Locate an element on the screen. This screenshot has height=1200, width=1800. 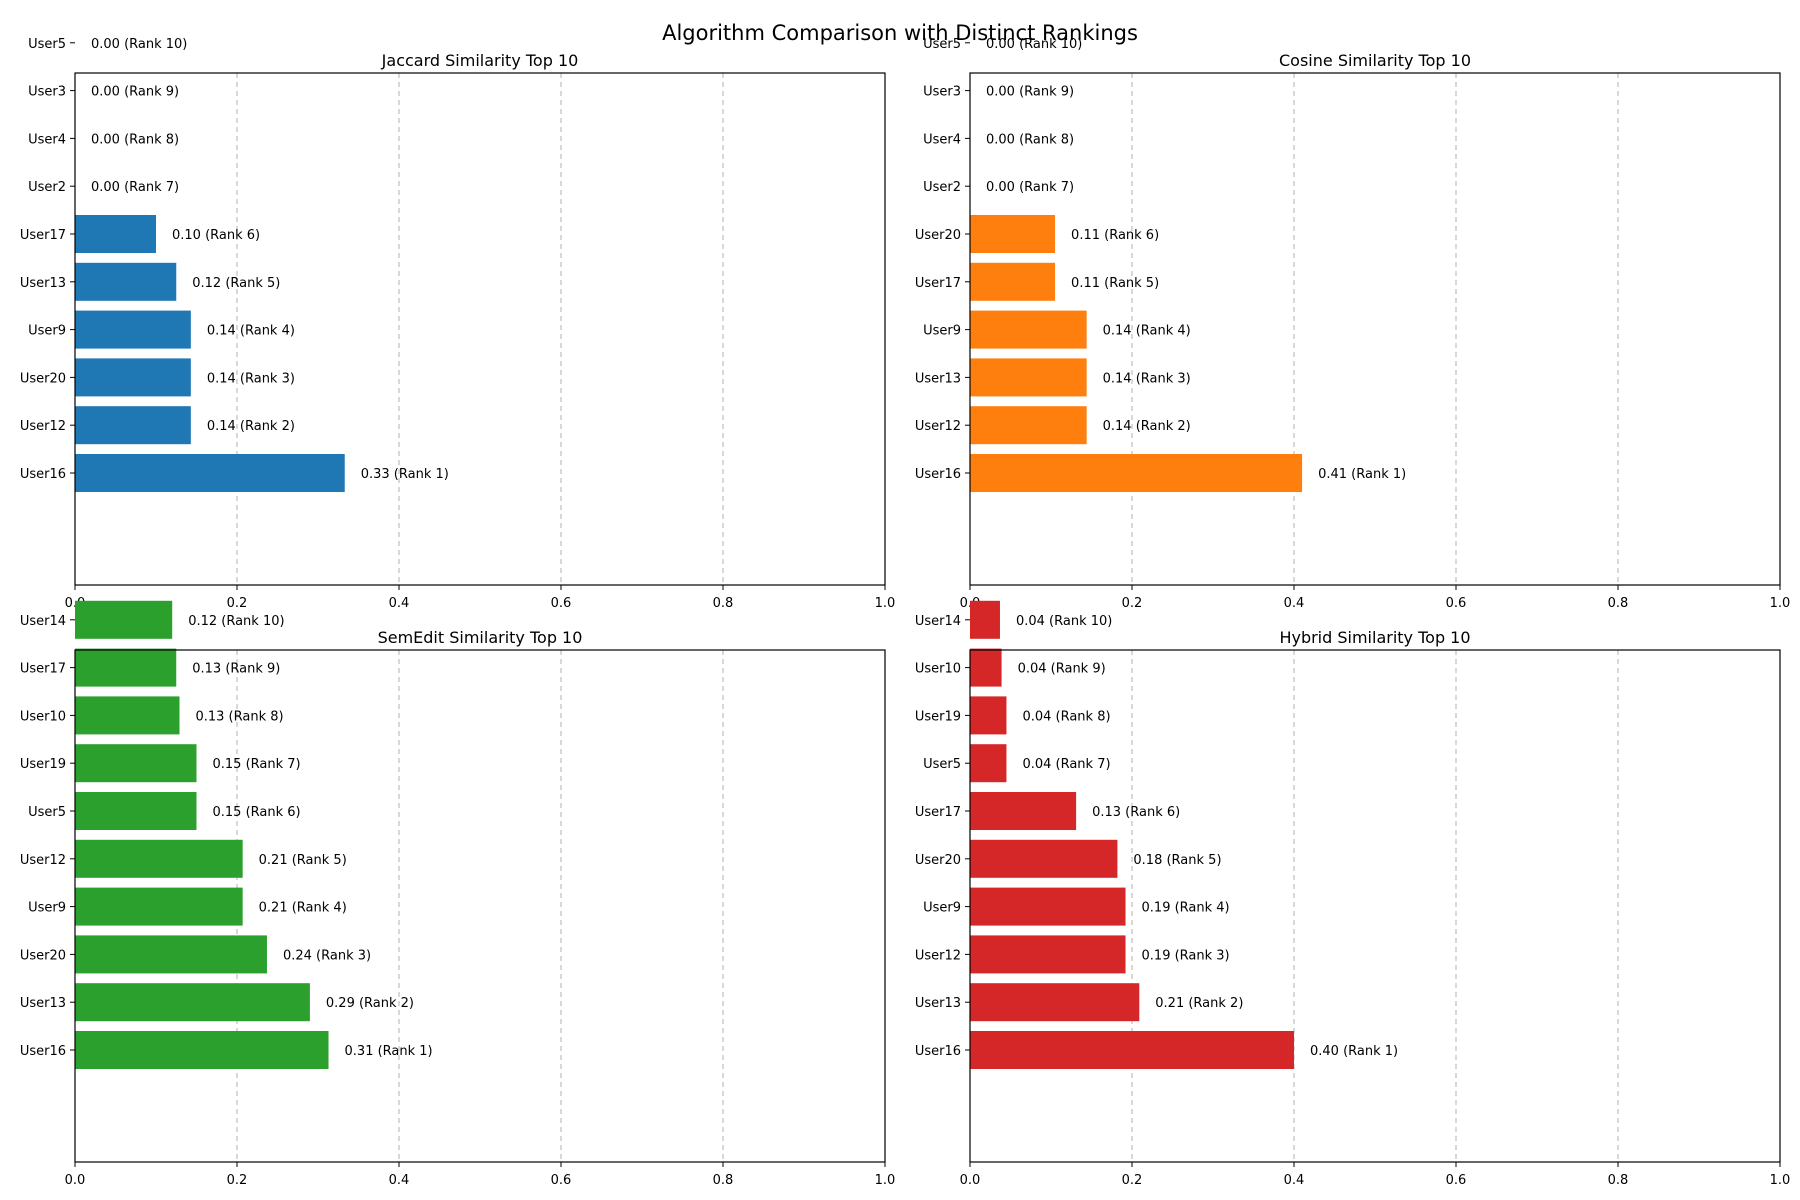
data-label: 0.12 (Rank 10) is located at coordinates (236, 621).